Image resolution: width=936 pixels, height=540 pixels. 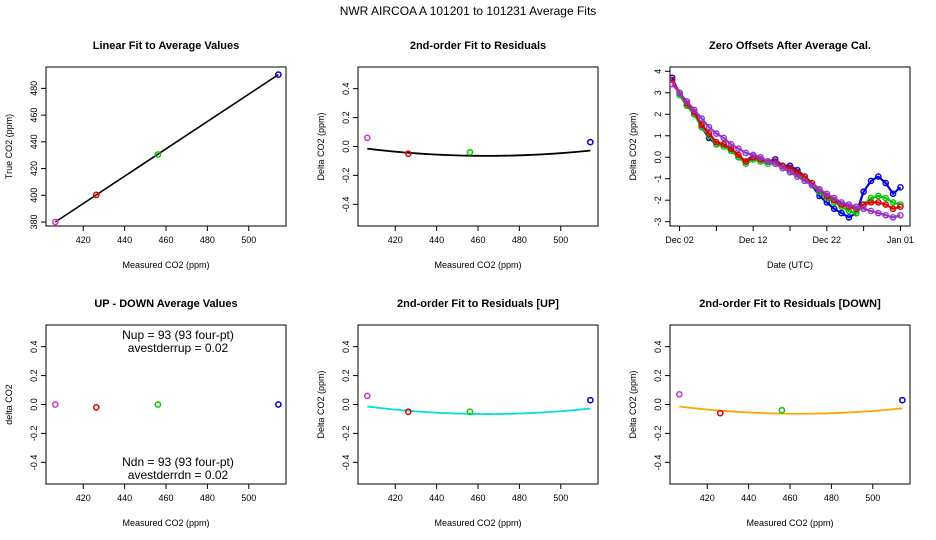 I want to click on y-axis-label: True CO2 (ppm), so click(x=9, y=146).